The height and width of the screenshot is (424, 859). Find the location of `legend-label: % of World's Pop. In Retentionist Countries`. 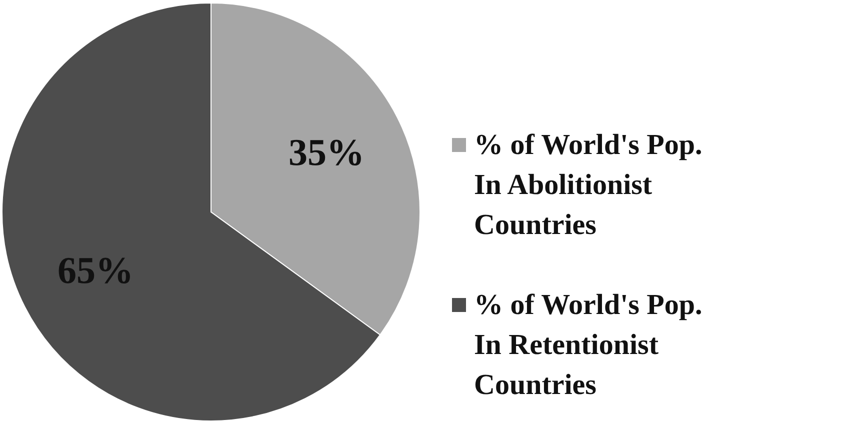

legend-label: % of World's Pop. In Retentionist Countries is located at coordinates (588, 345).